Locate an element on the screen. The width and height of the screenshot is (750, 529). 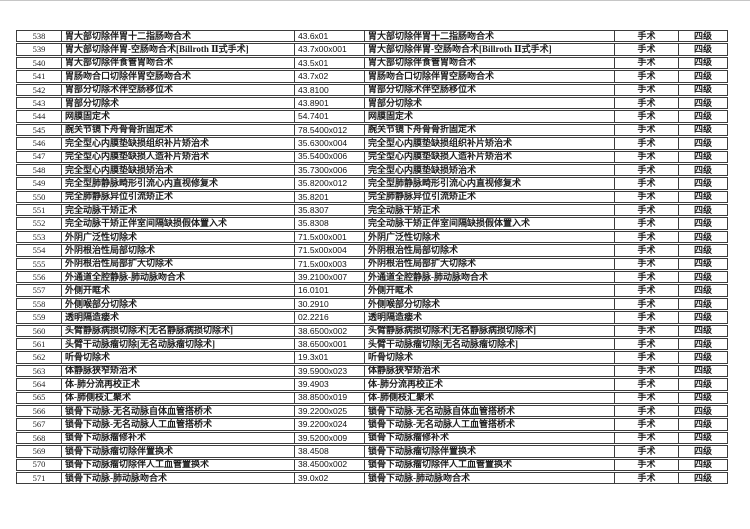
procedure-code-cell: 35.6300x004 is located at coordinates (330, 143).